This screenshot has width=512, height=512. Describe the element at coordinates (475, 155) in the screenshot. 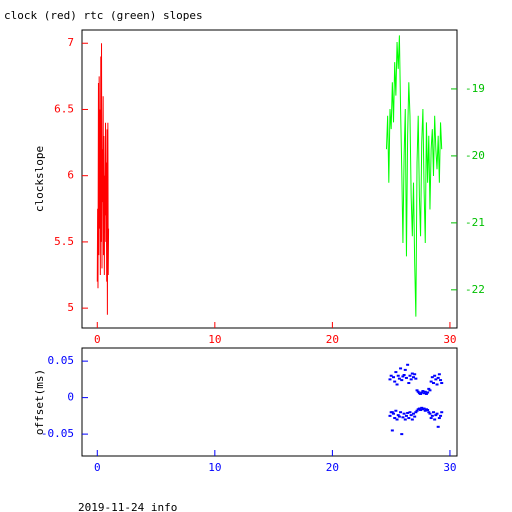

I see `y2-tick-label: -20` at that location.